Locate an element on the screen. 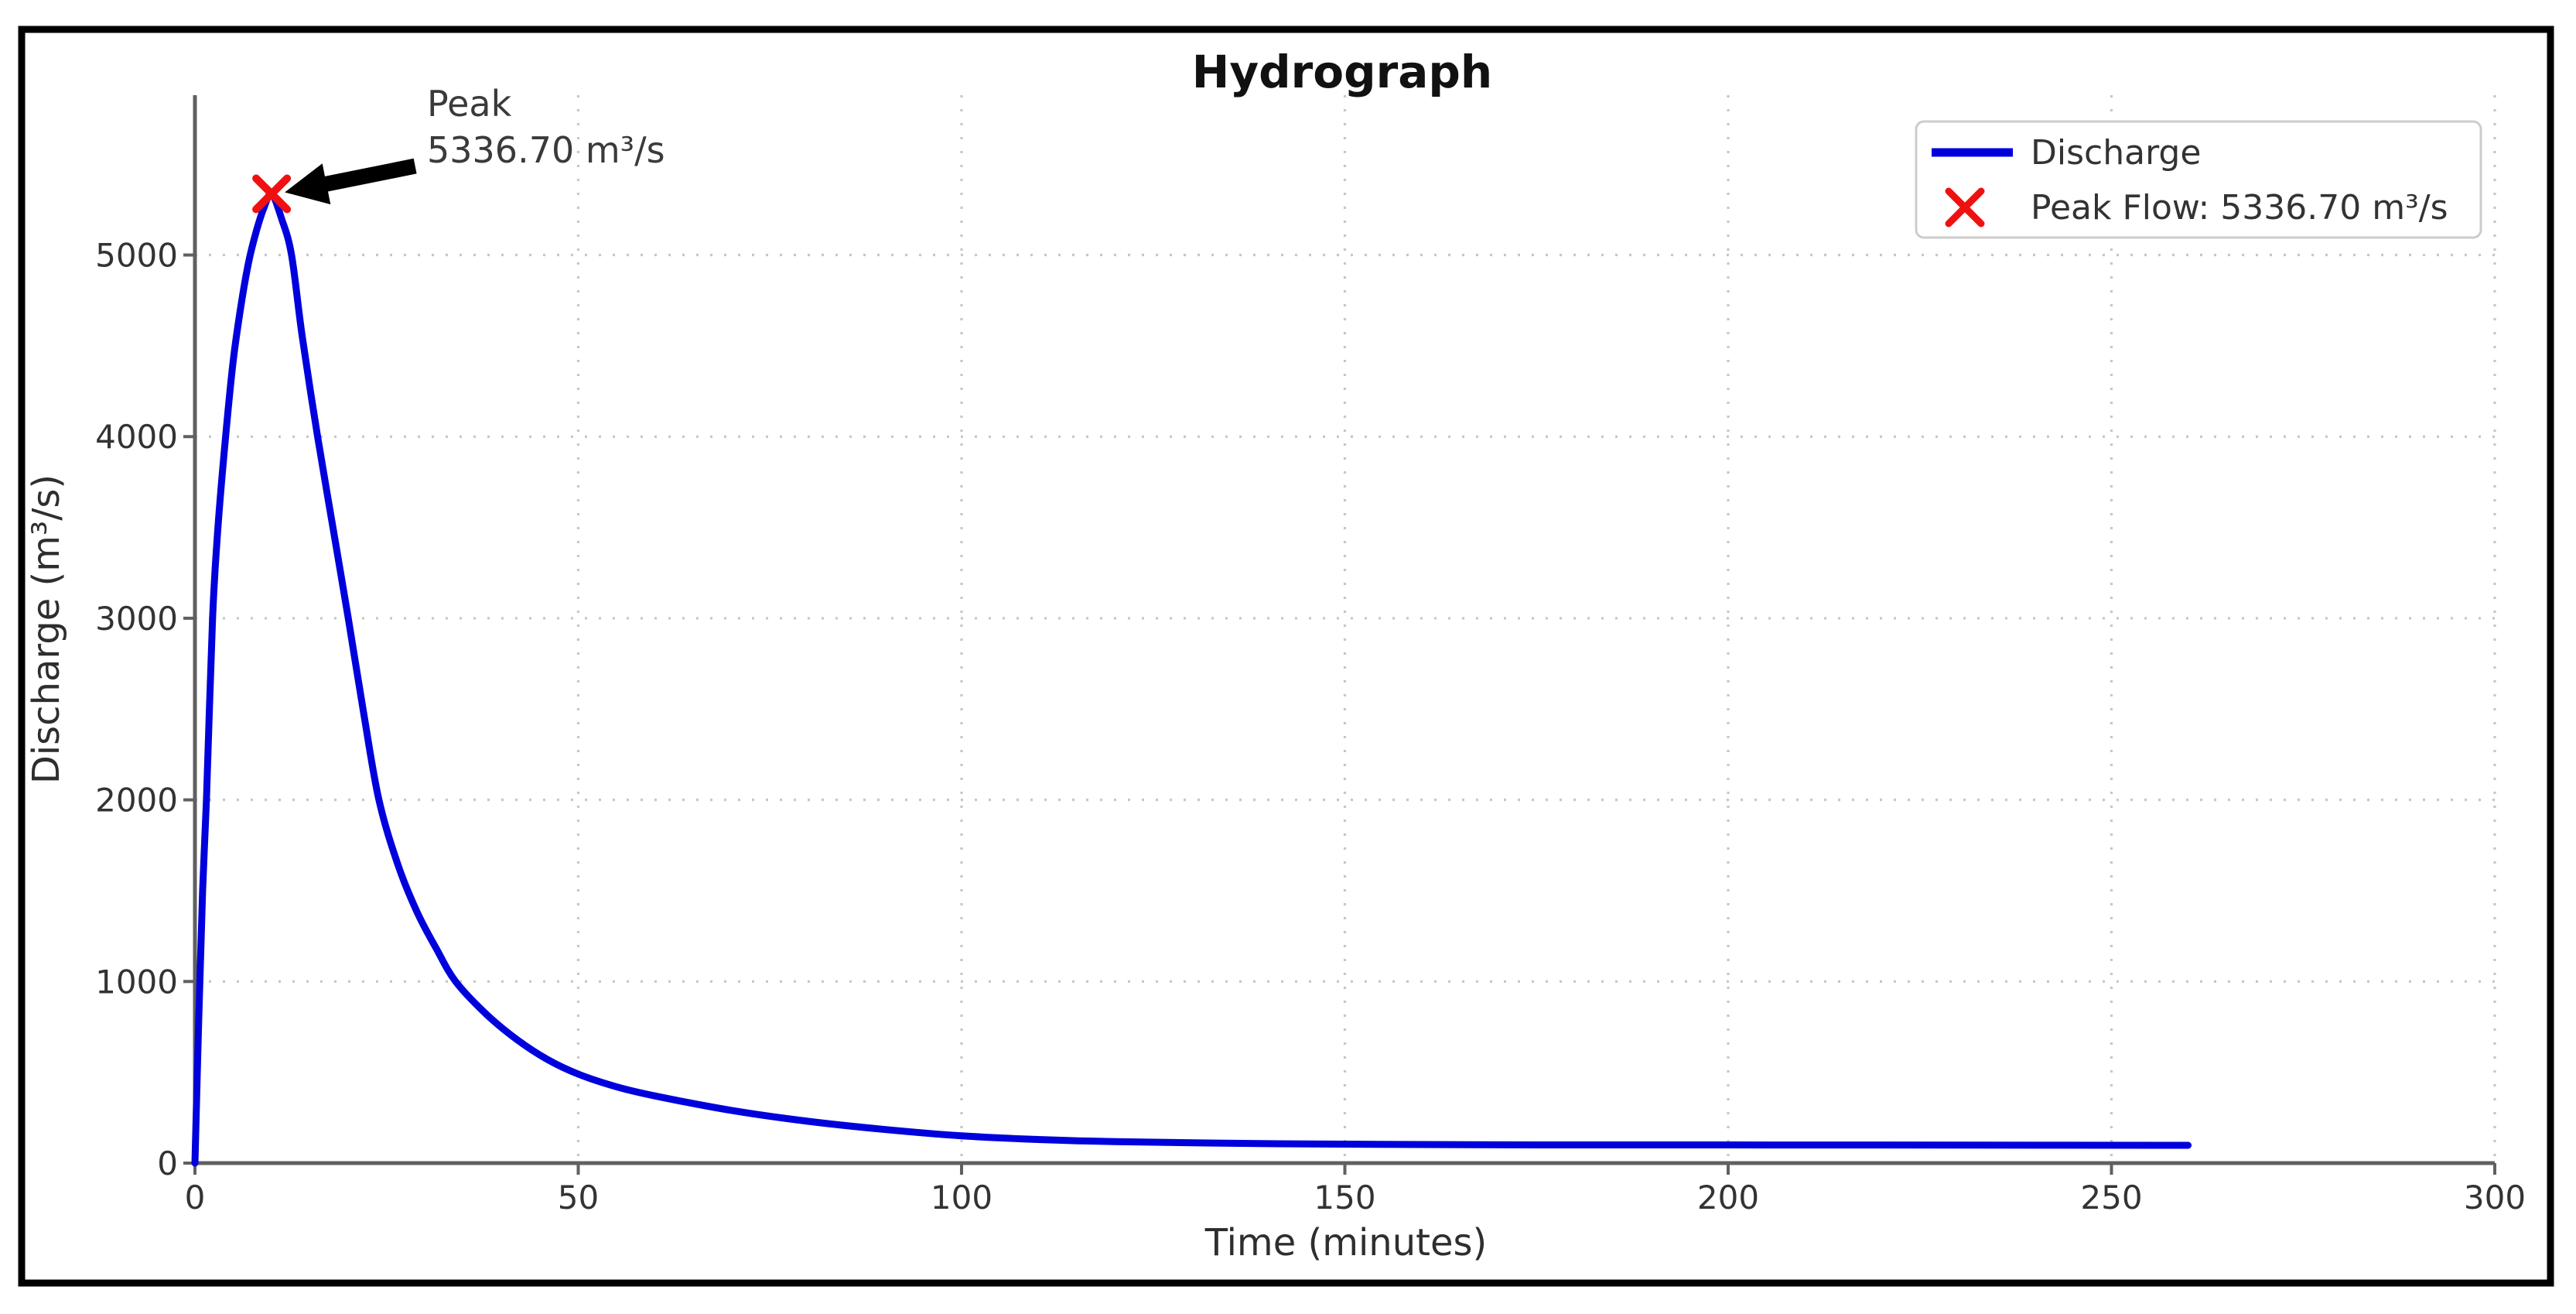 This screenshot has width=2576, height=1314. y-tick-label-3000: 3000 is located at coordinates (136, 619).